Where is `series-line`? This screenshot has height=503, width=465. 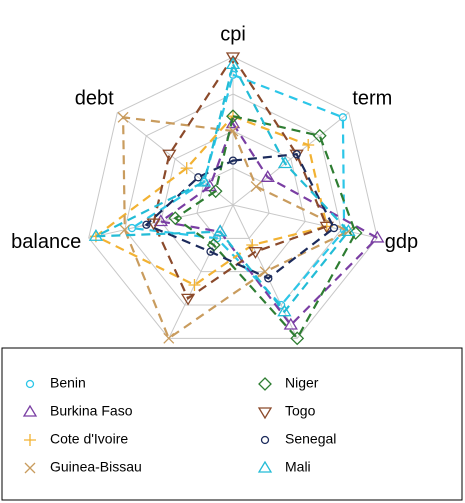
series-line is located at coordinates (240, 216).